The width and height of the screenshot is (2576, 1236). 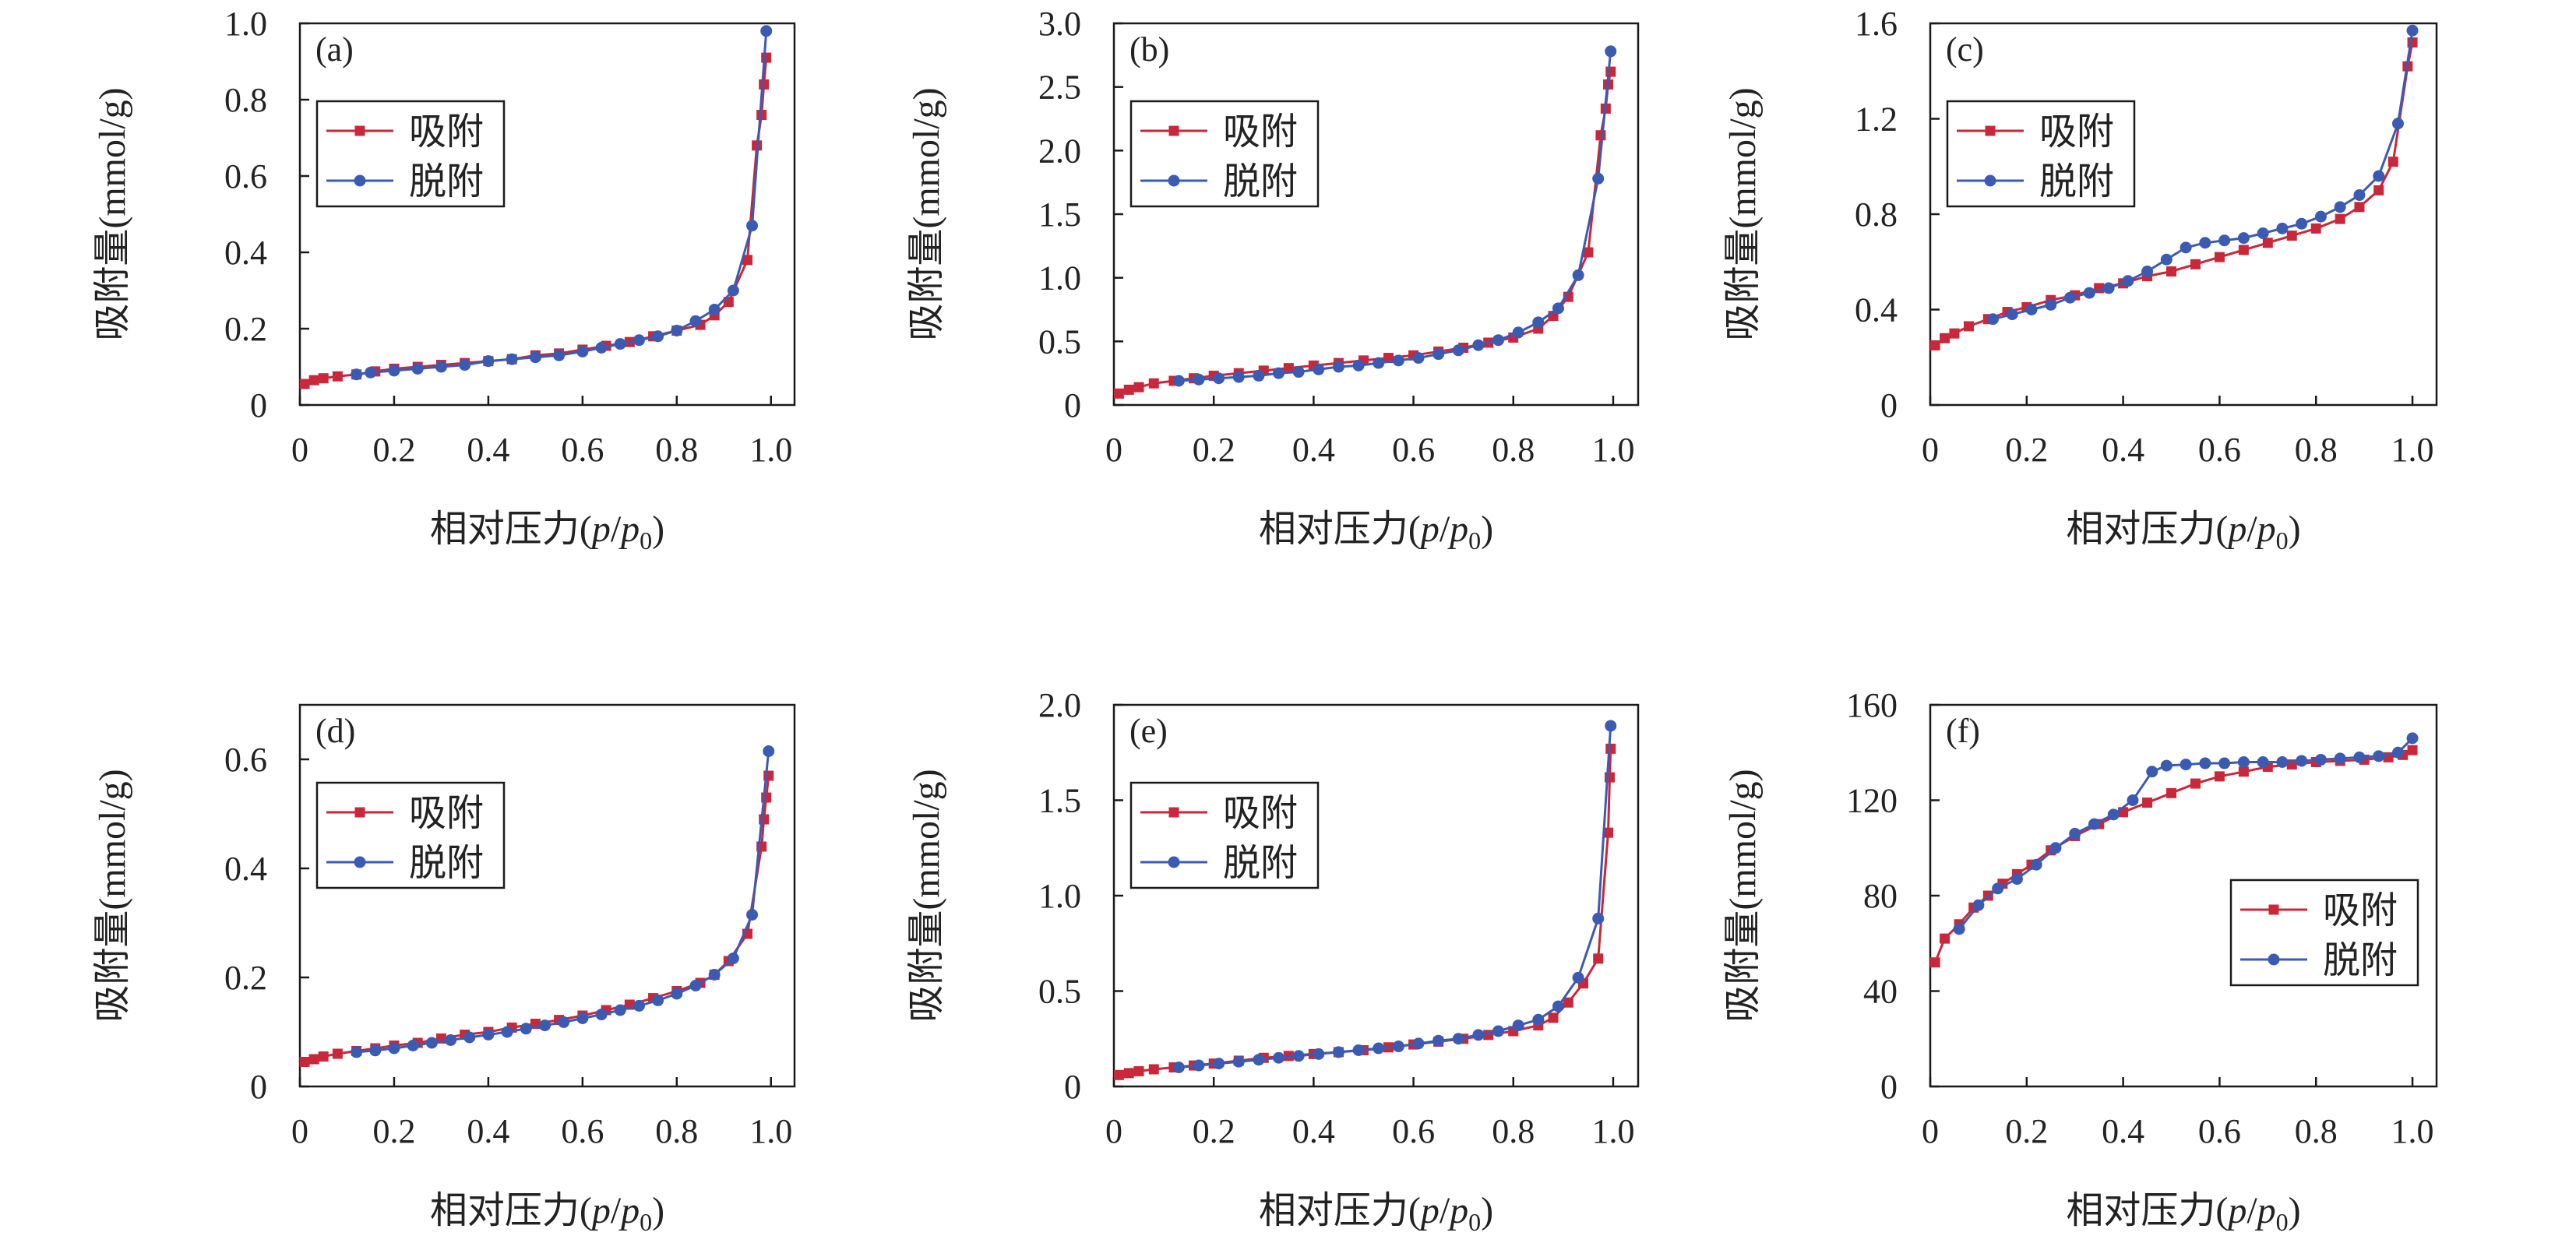 What do you see at coordinates (2147, 1210) in the screenshot?
I see `x-axis-label-part: 相对压力(` at bounding box center [2147, 1210].